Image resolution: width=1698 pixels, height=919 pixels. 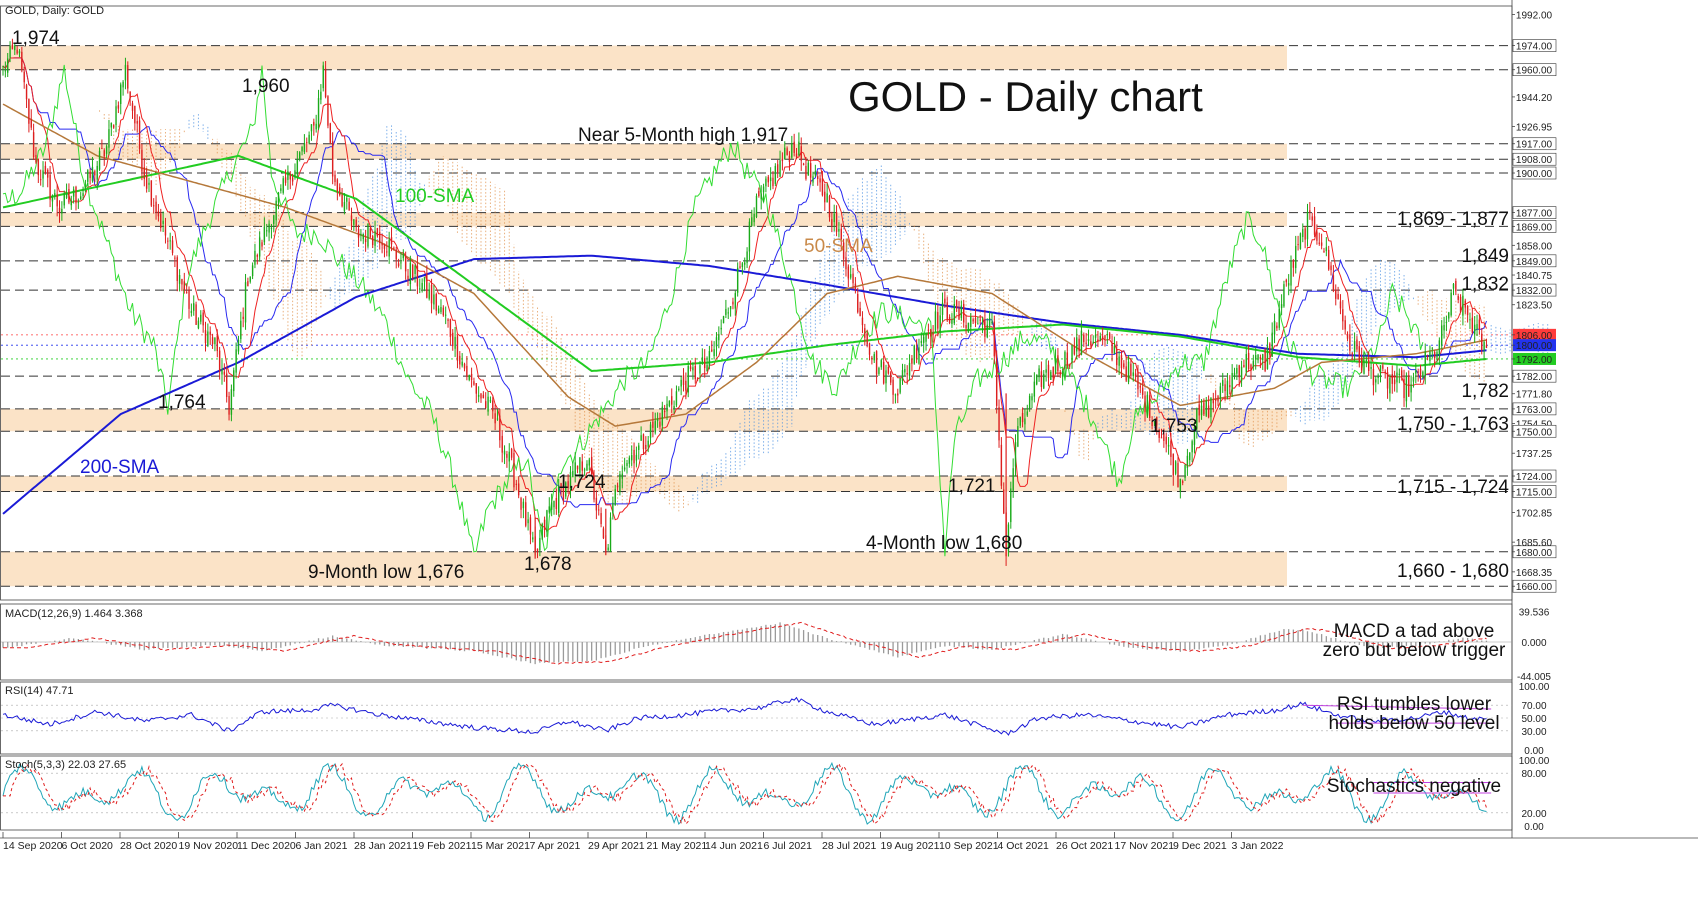 I want to click on rsi-label: RSI(14) 47.71, so click(x=39, y=691).